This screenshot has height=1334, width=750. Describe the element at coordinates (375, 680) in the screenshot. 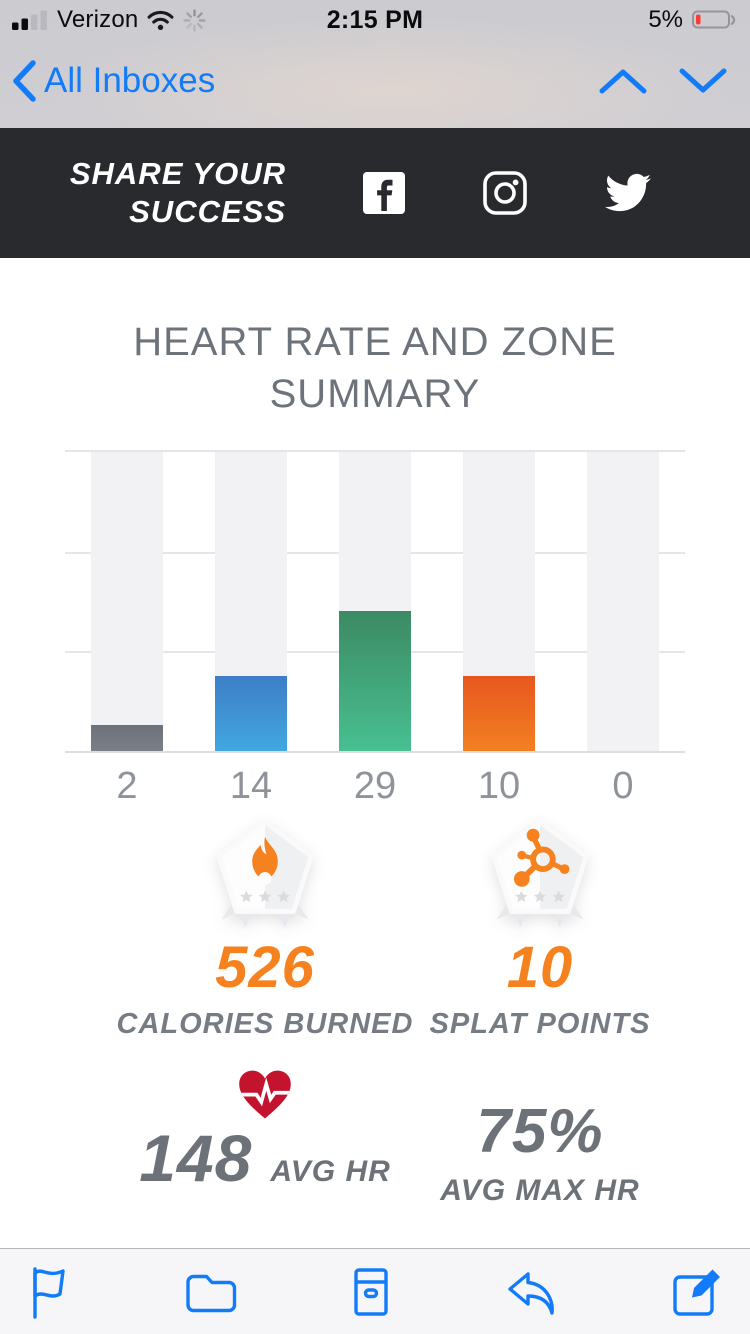

I see `zone-bar-green-zone` at that location.